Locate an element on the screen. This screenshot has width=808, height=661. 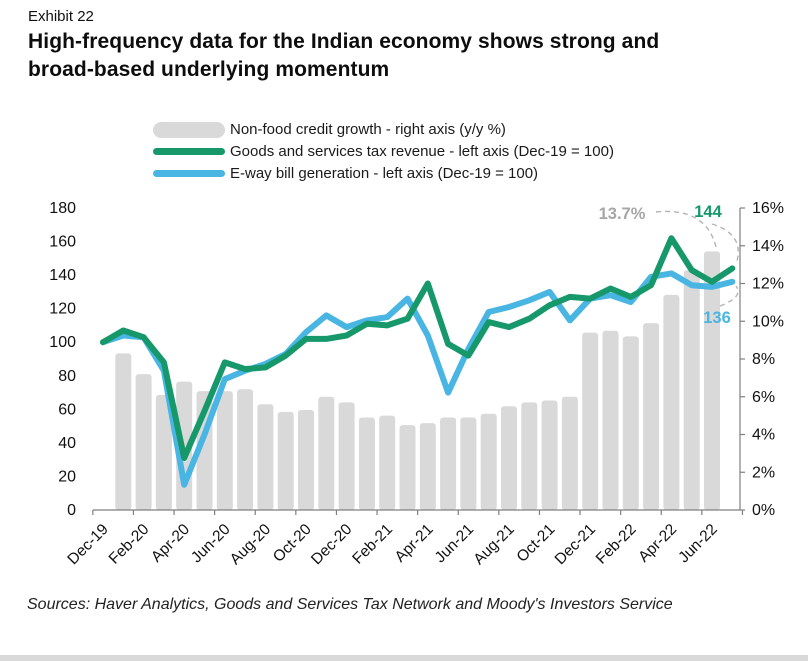
right-axis-tick-label: 4% is located at coordinates (763, 435).